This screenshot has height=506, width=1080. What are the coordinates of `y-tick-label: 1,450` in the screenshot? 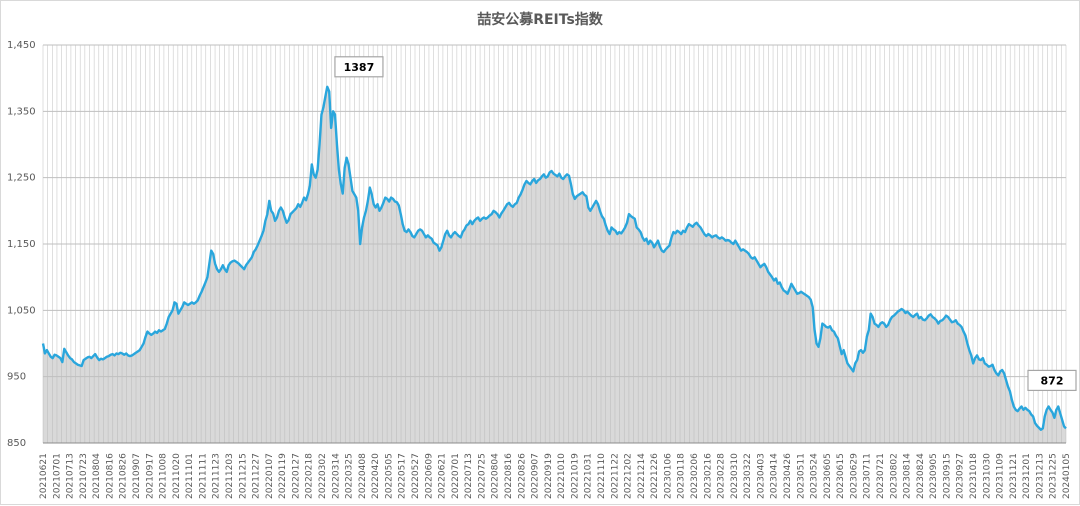 It's located at (21, 45).